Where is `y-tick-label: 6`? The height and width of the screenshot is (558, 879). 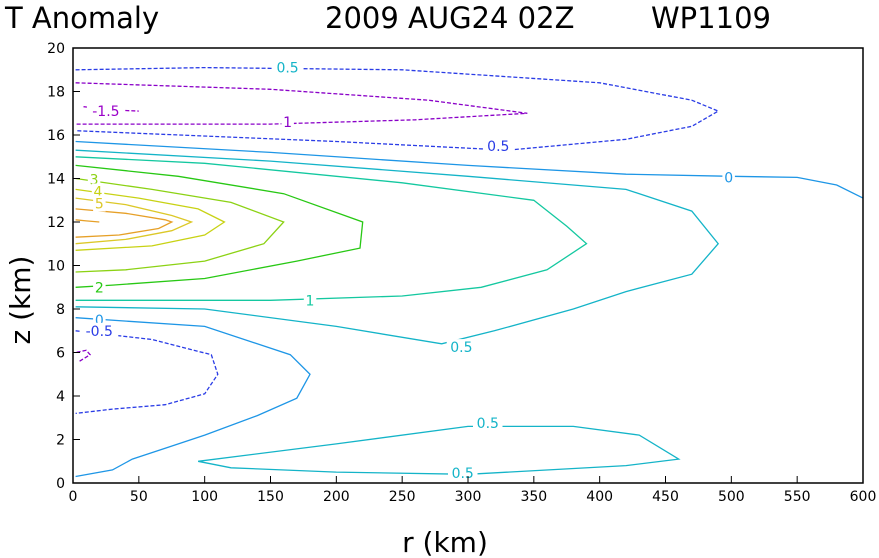
y-tick-label: 6 is located at coordinates (60, 354).